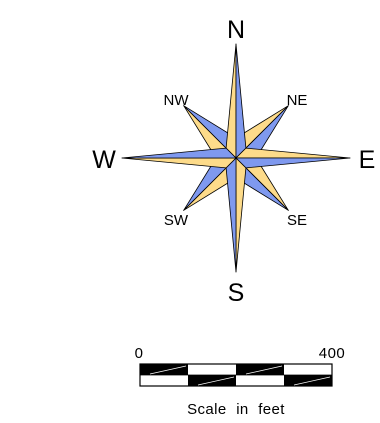  What do you see at coordinates (297, 220) in the screenshot?
I see `label-southeast: SE` at bounding box center [297, 220].